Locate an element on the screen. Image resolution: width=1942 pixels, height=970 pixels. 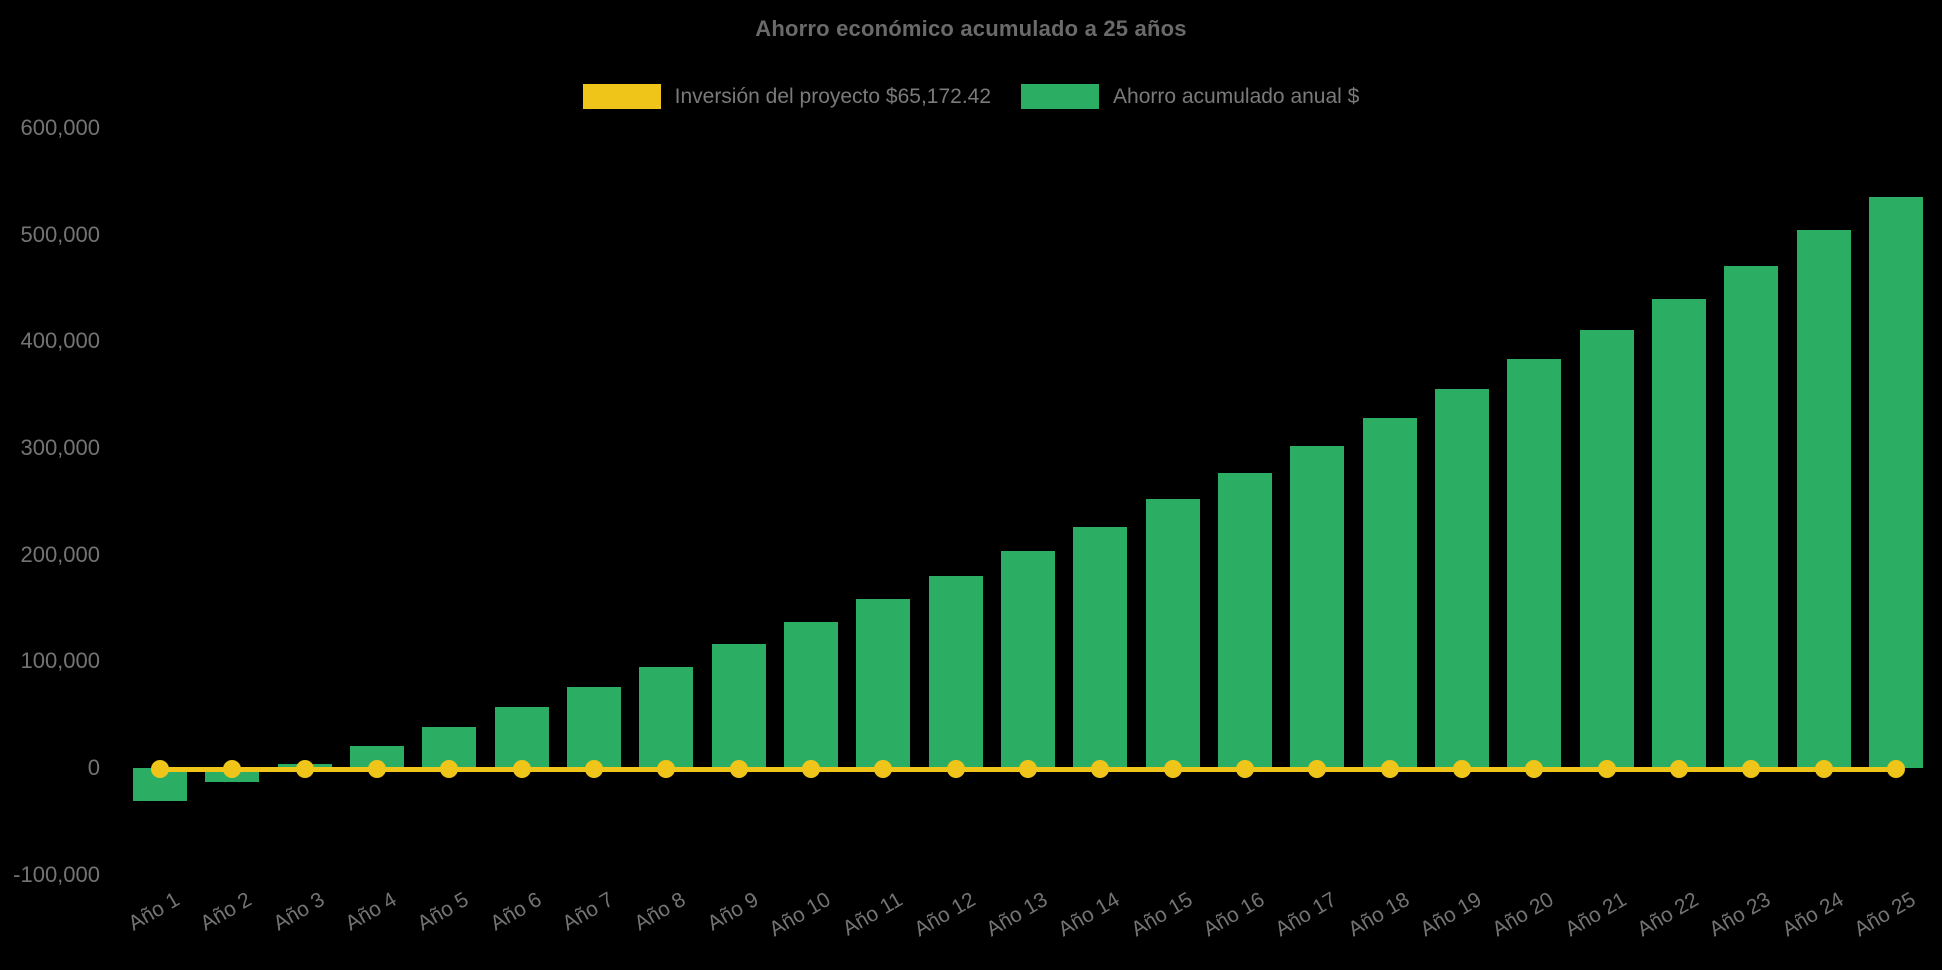
y-axis-tick: 500,000 is located at coordinates (60, 234).